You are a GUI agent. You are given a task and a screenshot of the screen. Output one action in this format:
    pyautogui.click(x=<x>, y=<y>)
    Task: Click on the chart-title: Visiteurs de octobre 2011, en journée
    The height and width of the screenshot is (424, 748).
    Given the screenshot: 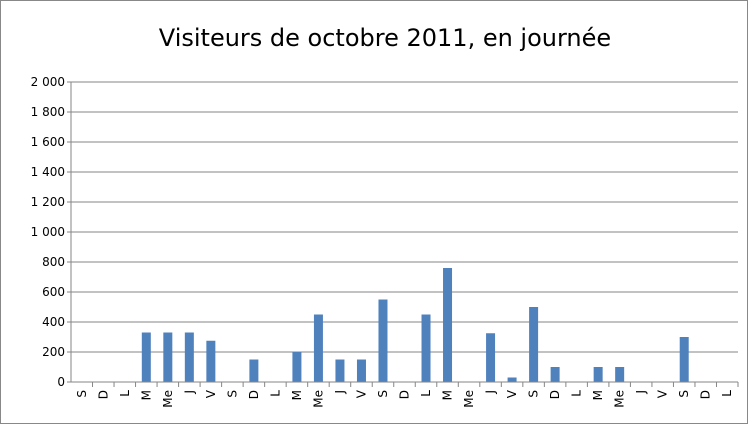 What is the action you would take?
    pyautogui.click(x=385, y=38)
    